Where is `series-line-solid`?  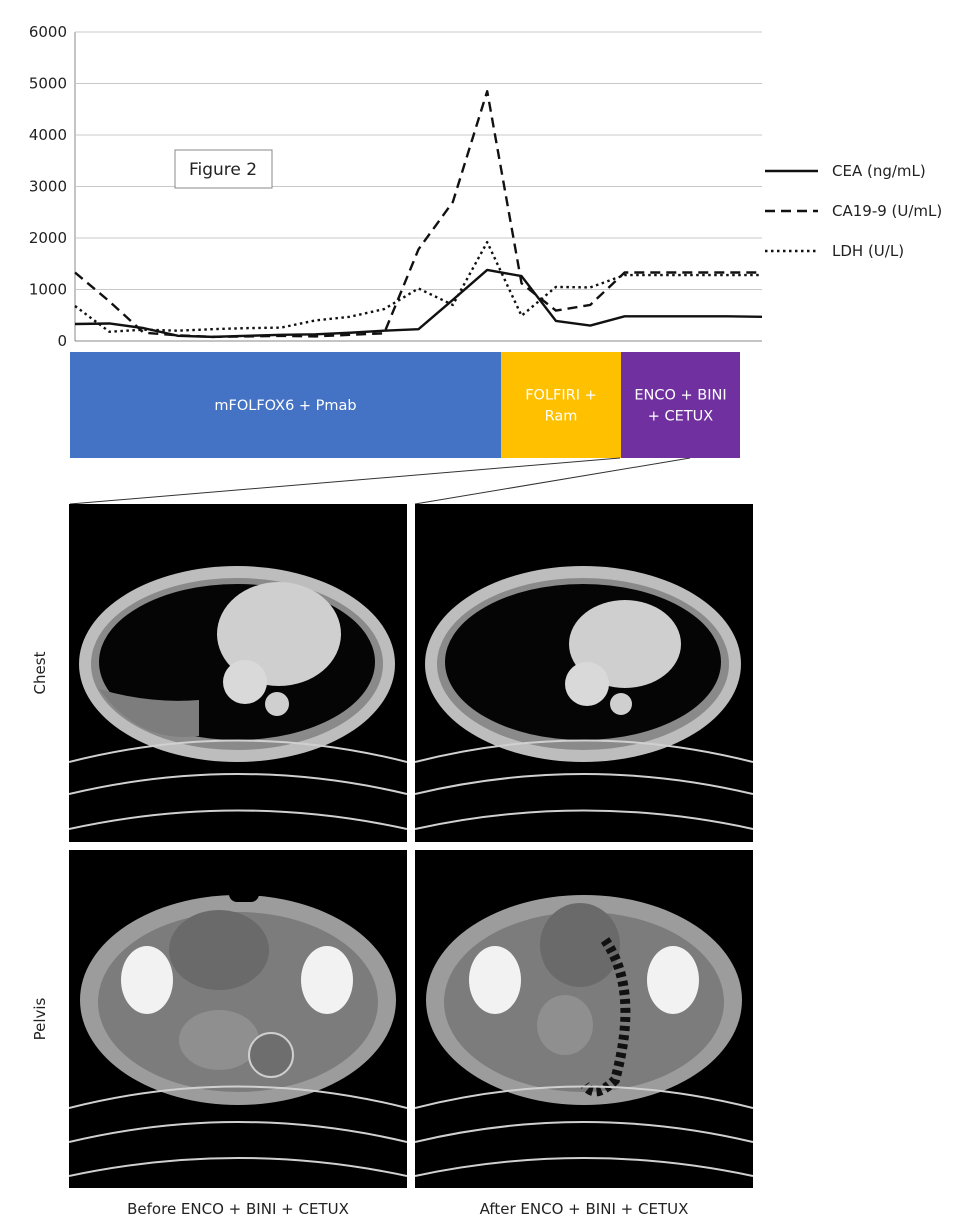
series-line-solid is located at coordinates (418, 303).